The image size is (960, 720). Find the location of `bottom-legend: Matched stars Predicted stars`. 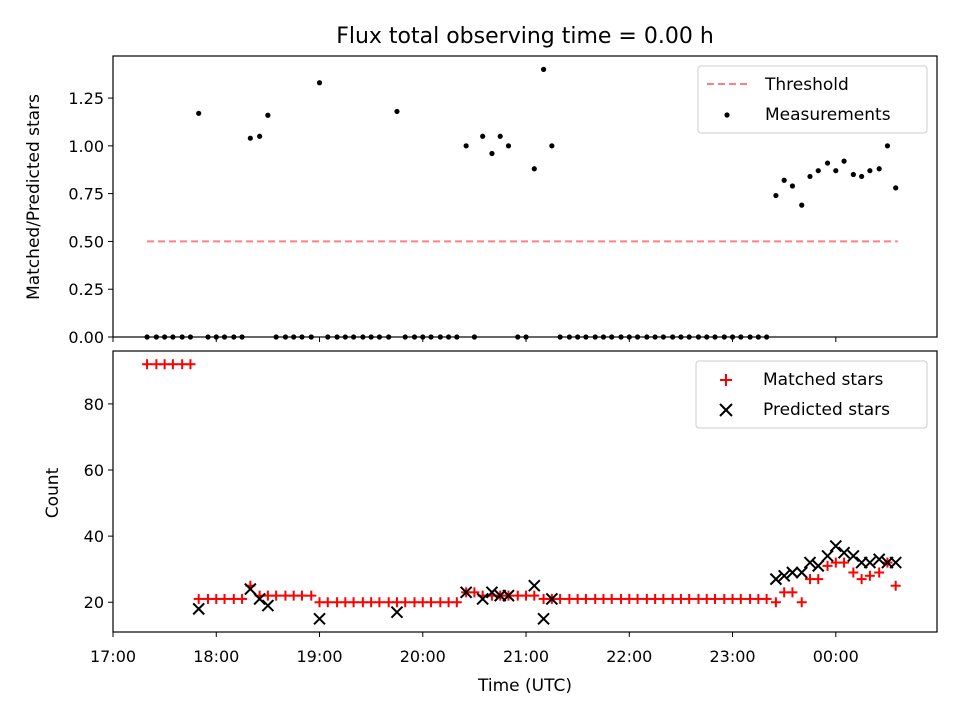

bottom-legend: Matched stars Predicted stars is located at coordinates (811, 394).